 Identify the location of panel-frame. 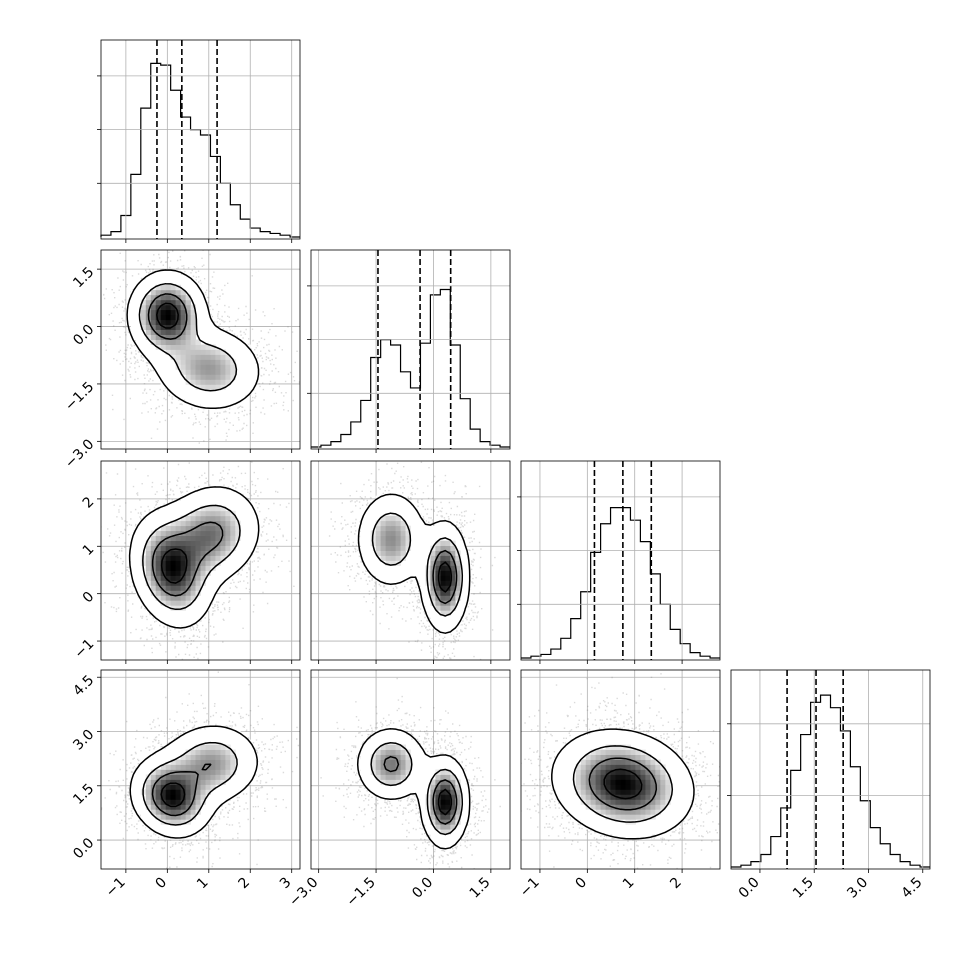
(410, 769).